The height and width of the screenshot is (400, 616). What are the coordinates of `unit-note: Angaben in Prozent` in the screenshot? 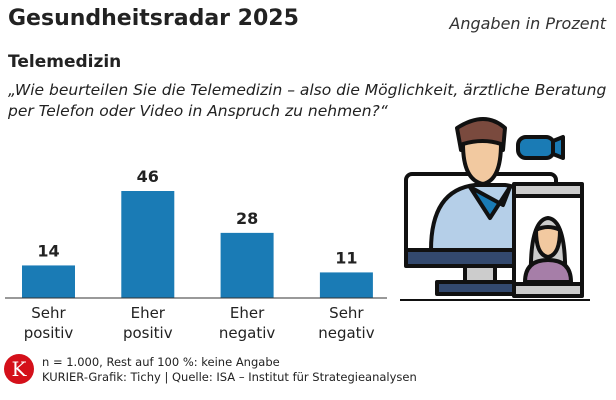 It's located at (527, 23).